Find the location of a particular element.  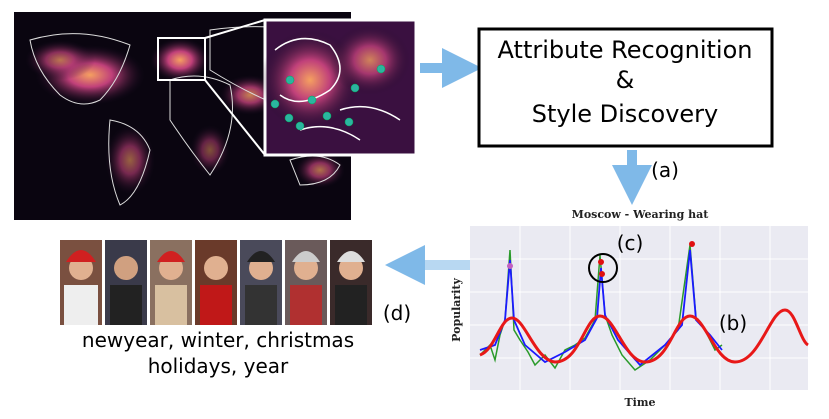

zoom-inset is located at coordinates (339, 87).